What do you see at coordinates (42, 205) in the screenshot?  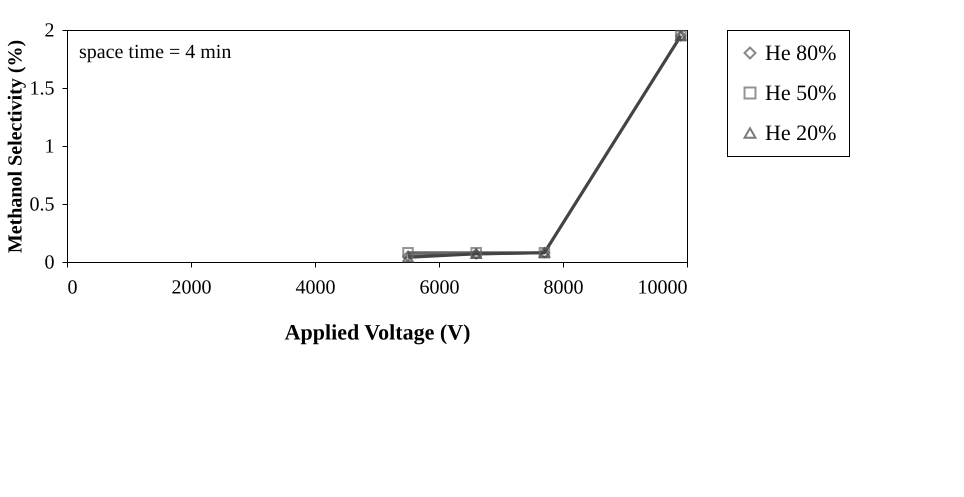 I see `y-tick-label: 0.5` at bounding box center [42, 205].